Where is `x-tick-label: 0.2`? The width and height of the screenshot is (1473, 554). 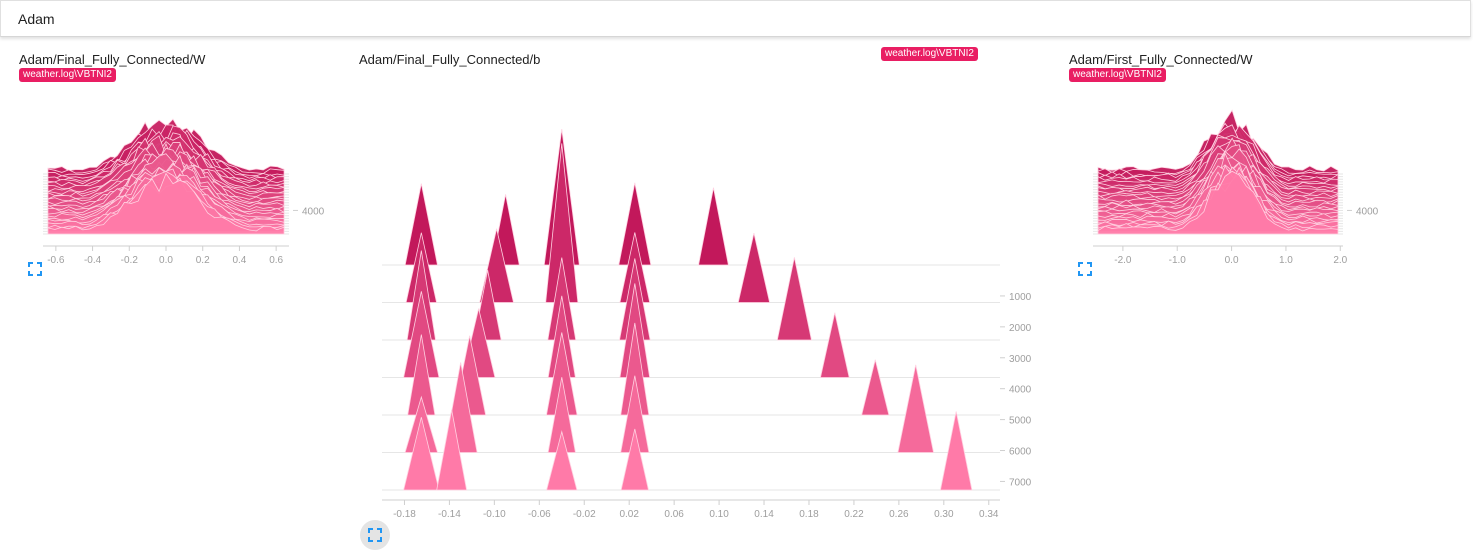 x-tick-label: 0.2 is located at coordinates (203, 260).